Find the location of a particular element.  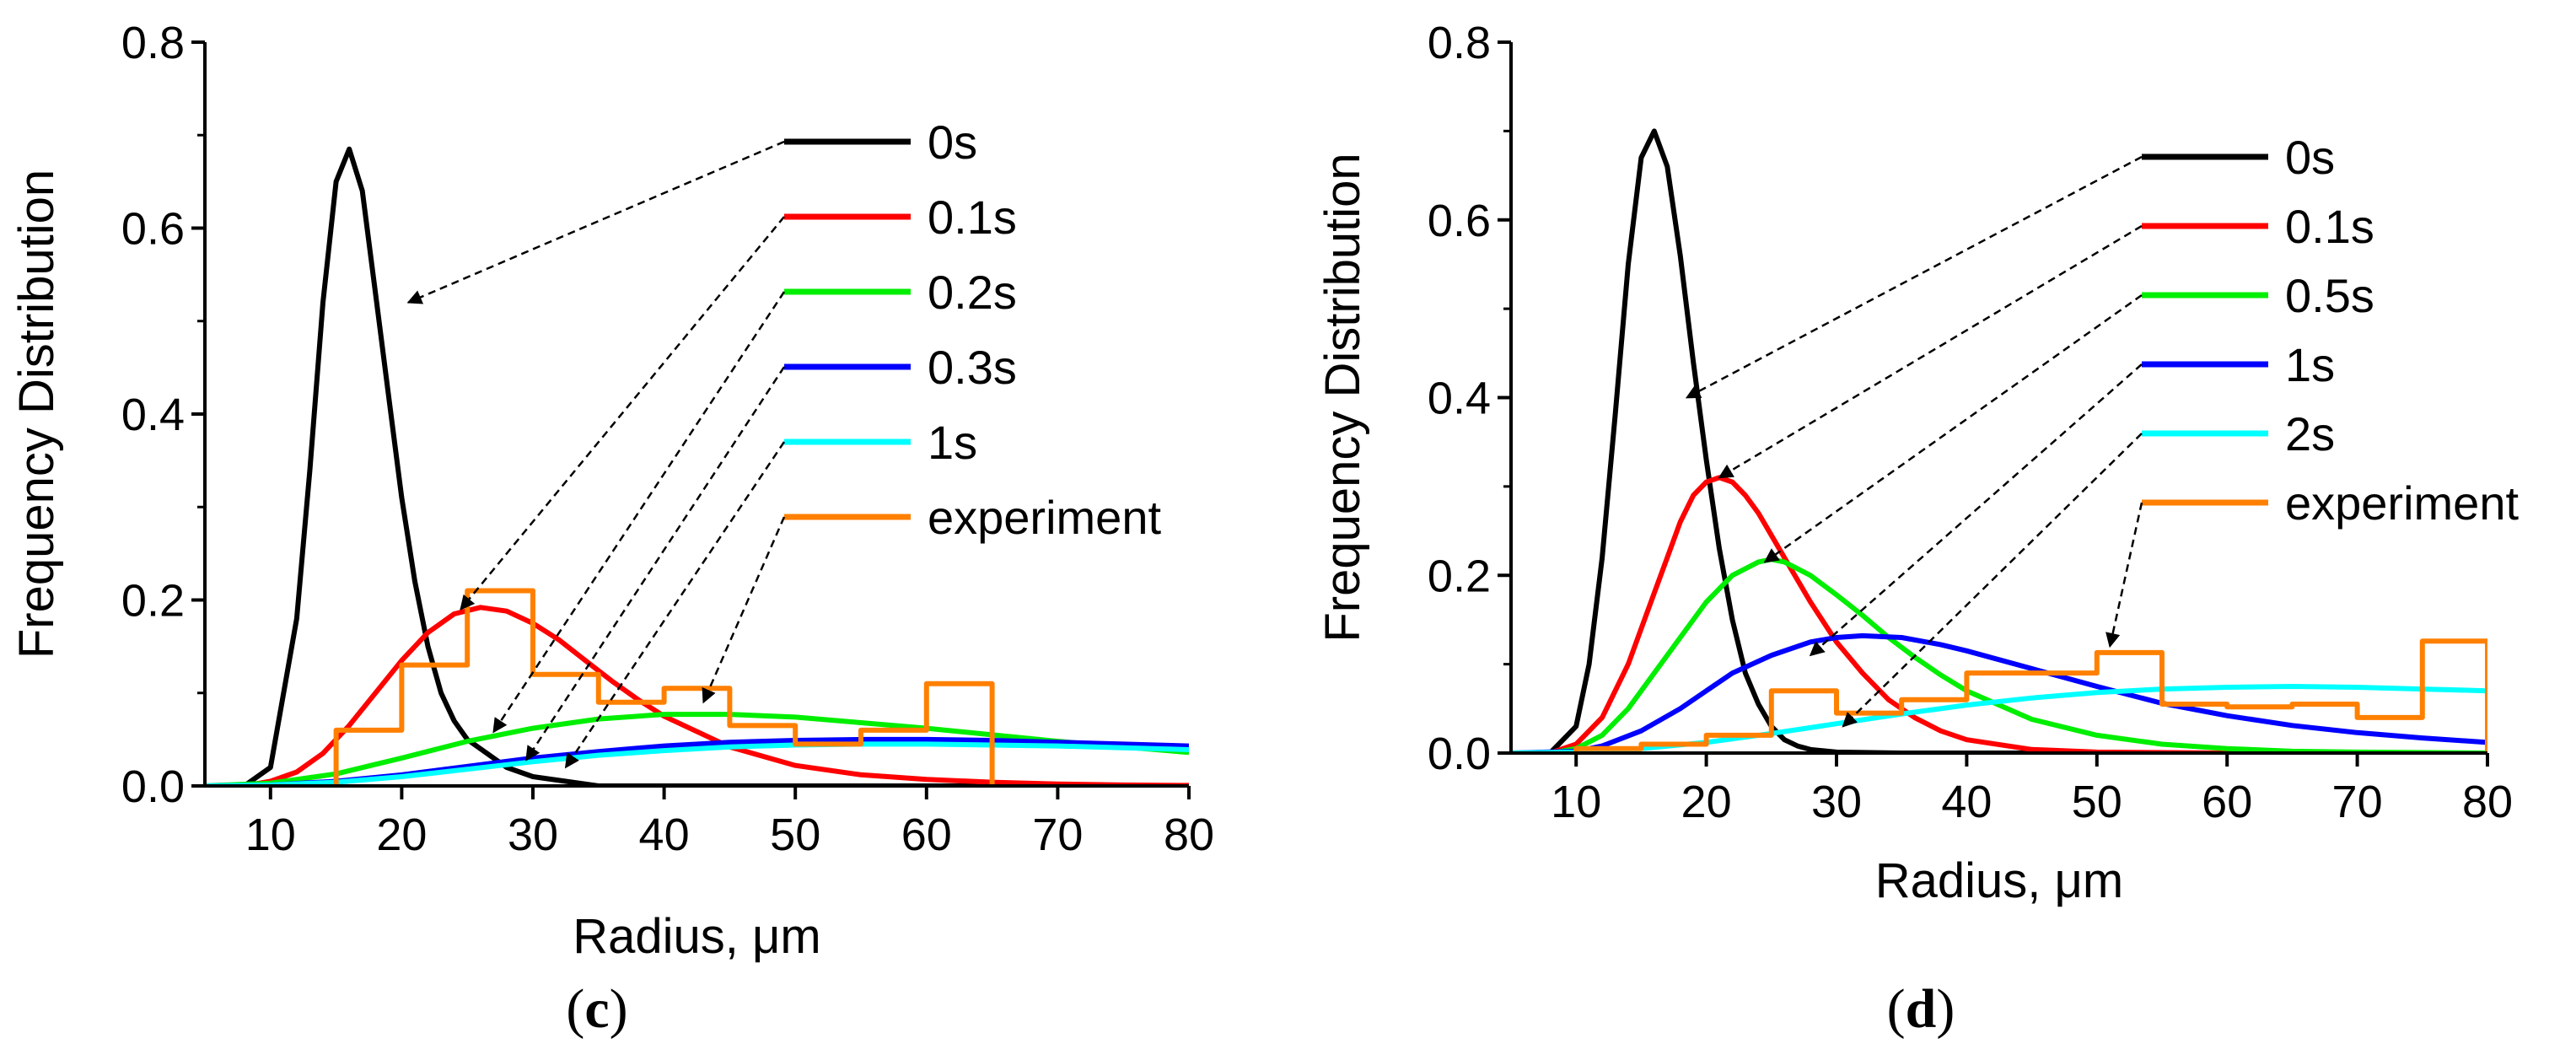

legend-label-0-3s: 0.3s is located at coordinates (972, 367).